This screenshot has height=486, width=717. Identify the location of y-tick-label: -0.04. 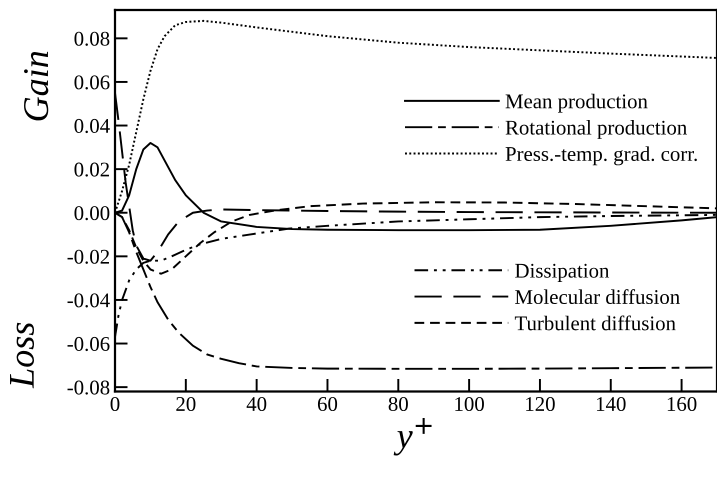
(89, 300).